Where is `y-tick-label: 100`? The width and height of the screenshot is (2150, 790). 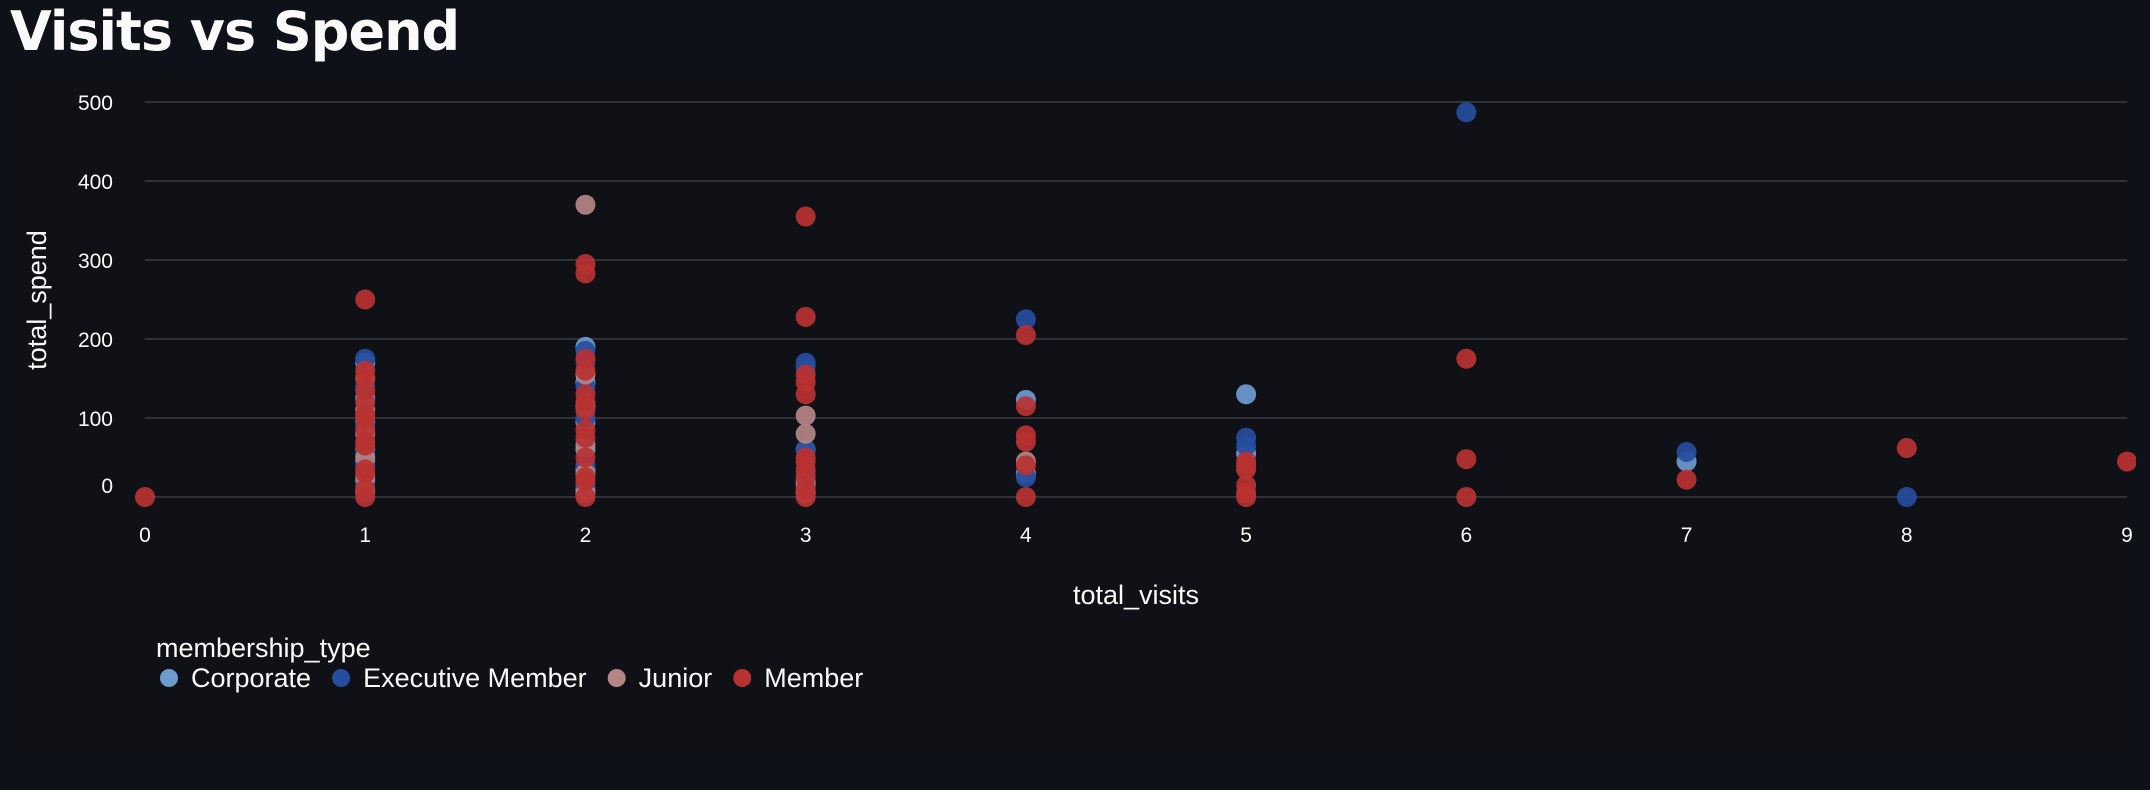 y-tick-label: 100 is located at coordinates (95, 419).